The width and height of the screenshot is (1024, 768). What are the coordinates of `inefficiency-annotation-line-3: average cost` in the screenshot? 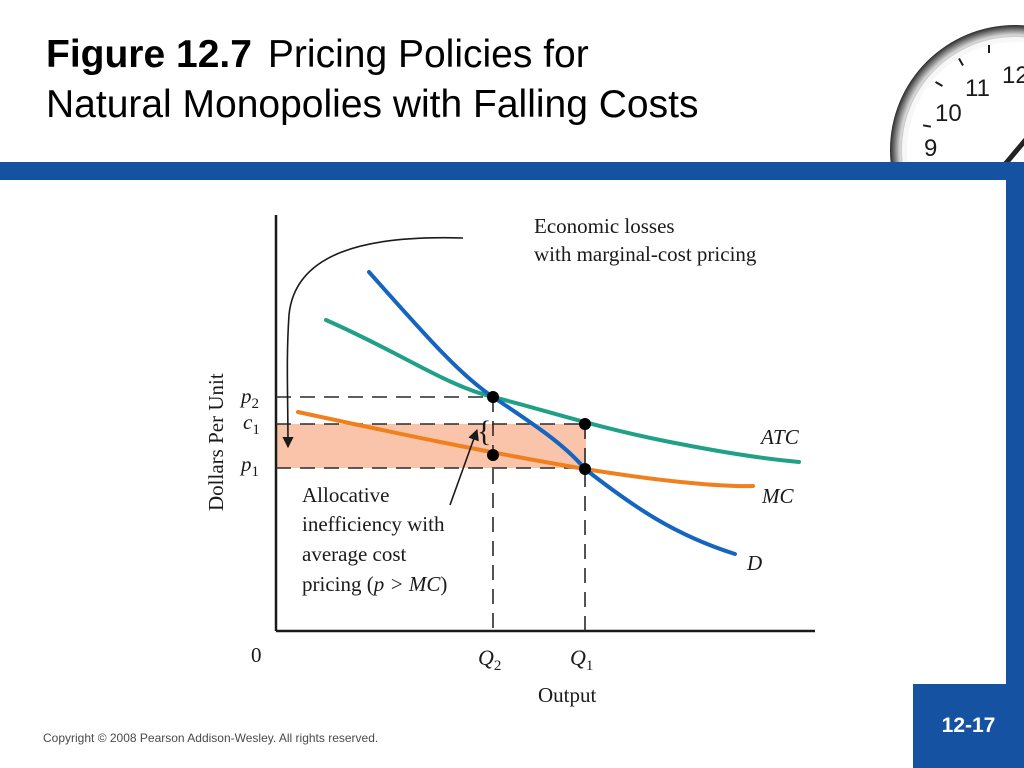 It's located at (354, 554).